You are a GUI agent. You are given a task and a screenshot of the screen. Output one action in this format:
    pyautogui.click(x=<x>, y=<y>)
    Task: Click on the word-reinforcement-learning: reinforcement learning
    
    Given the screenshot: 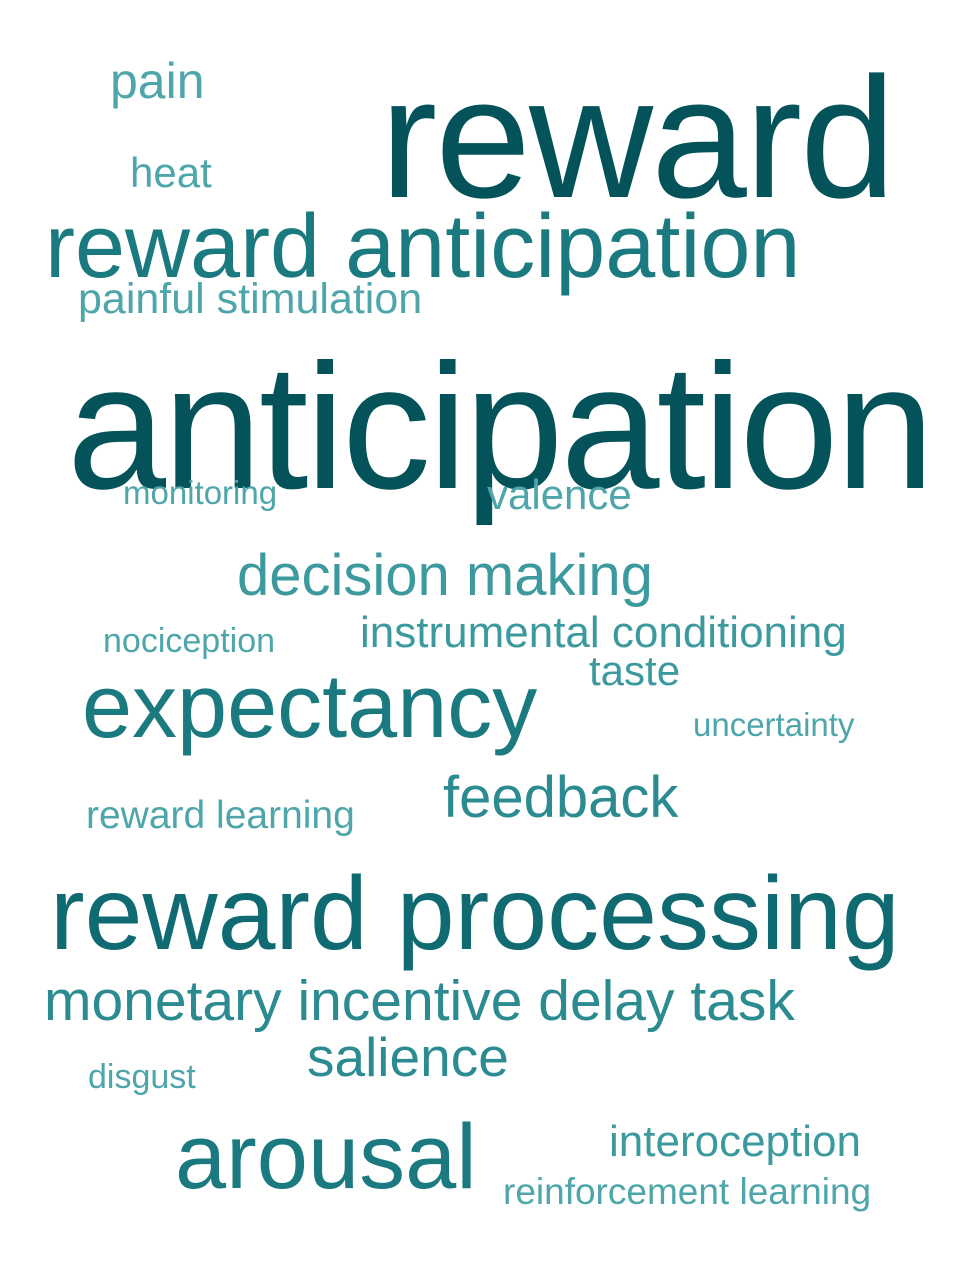 What is the action you would take?
    pyautogui.click(x=687, y=1191)
    